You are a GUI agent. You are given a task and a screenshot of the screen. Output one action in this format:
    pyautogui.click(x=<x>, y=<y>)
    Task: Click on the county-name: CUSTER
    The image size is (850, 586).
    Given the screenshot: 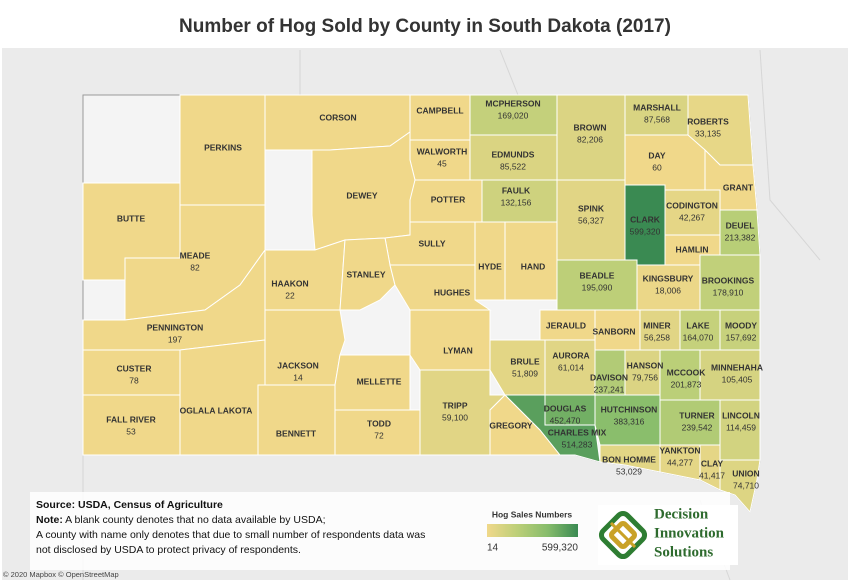 What is the action you would take?
    pyautogui.click(x=134, y=368)
    